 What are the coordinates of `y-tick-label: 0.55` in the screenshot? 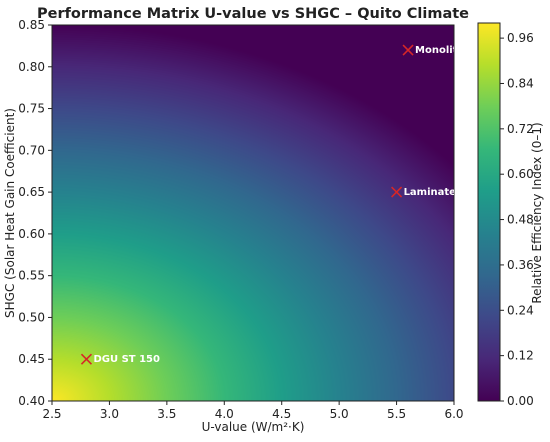 It's located at (31, 276).